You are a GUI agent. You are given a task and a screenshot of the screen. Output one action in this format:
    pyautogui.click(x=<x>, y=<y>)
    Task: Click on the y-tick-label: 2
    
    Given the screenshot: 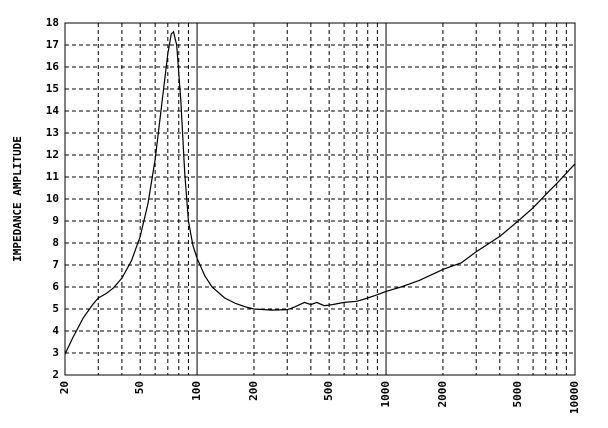 What is the action you would take?
    pyautogui.click(x=55, y=374)
    